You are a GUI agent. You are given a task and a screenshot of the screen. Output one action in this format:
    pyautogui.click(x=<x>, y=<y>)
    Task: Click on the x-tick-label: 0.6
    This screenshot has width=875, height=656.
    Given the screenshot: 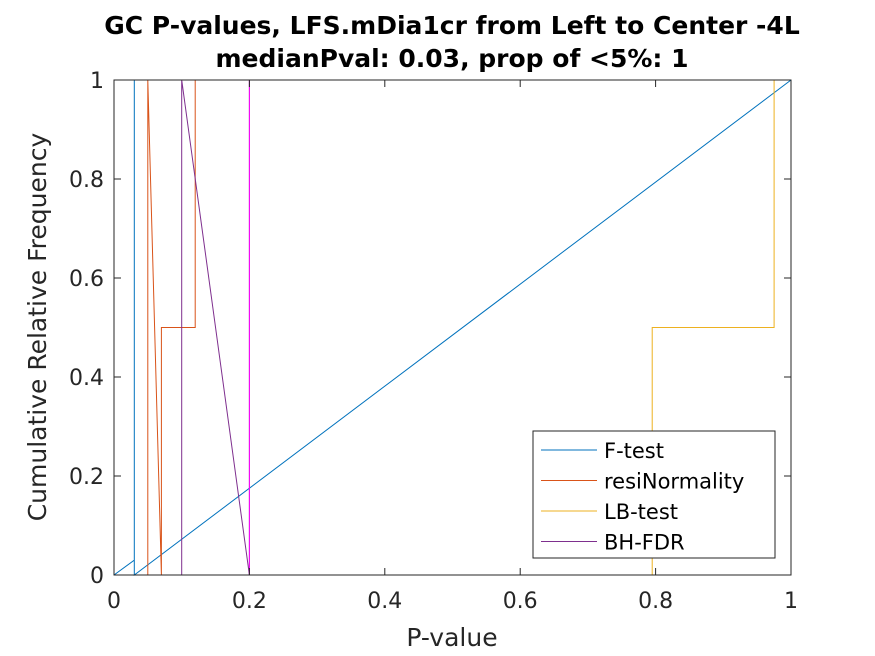 What is the action you would take?
    pyautogui.click(x=520, y=601)
    